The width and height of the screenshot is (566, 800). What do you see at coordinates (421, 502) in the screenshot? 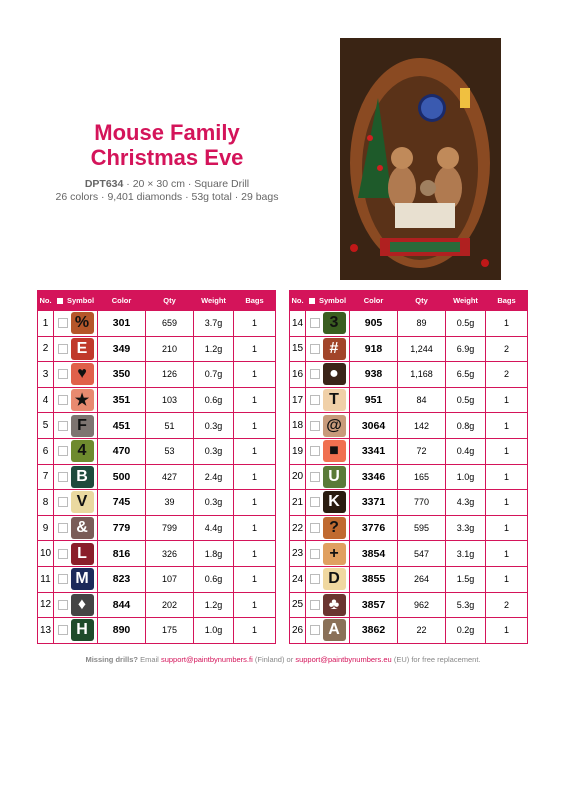
I see `quantity: 770` at bounding box center [421, 502].